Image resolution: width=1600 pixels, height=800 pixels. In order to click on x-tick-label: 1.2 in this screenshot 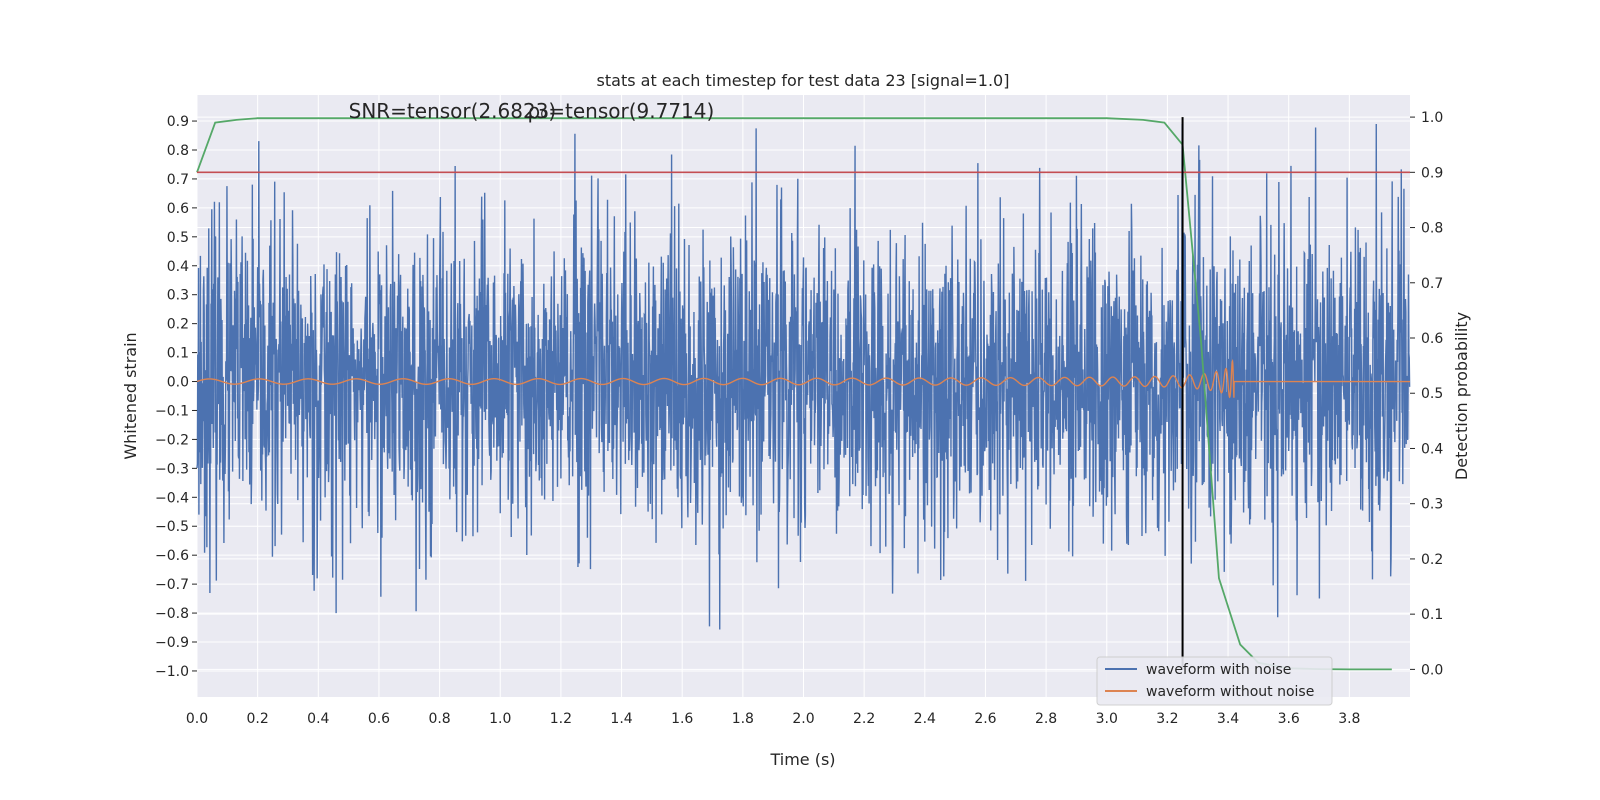, I will do `click(561, 719)`.